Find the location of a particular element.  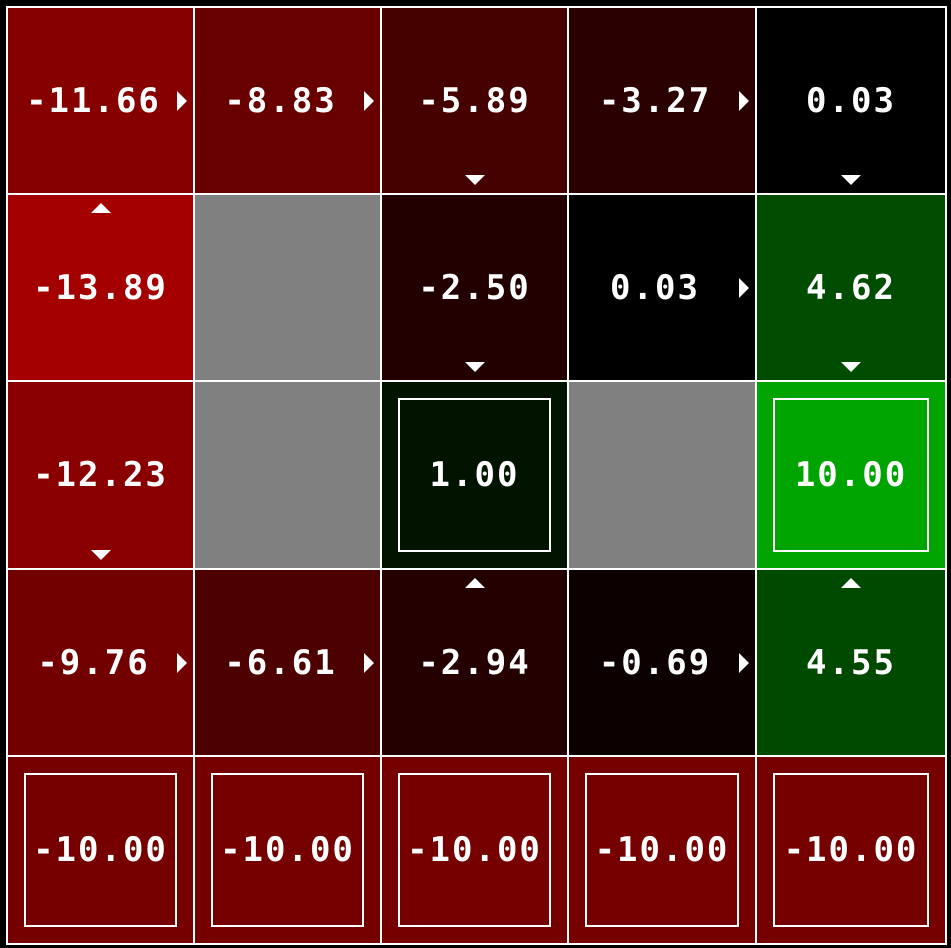

cell-value: -2.50 is located at coordinates (474, 287).